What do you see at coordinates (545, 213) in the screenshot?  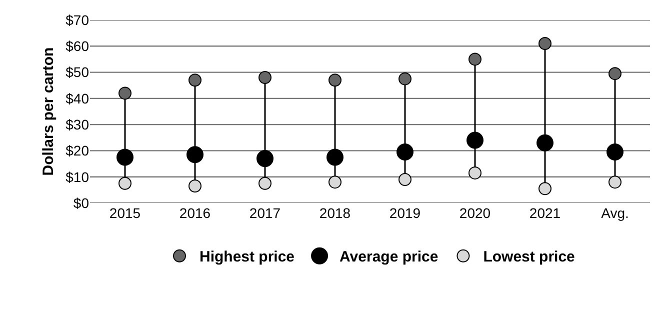 I see `x-tick-label: 2021` at bounding box center [545, 213].